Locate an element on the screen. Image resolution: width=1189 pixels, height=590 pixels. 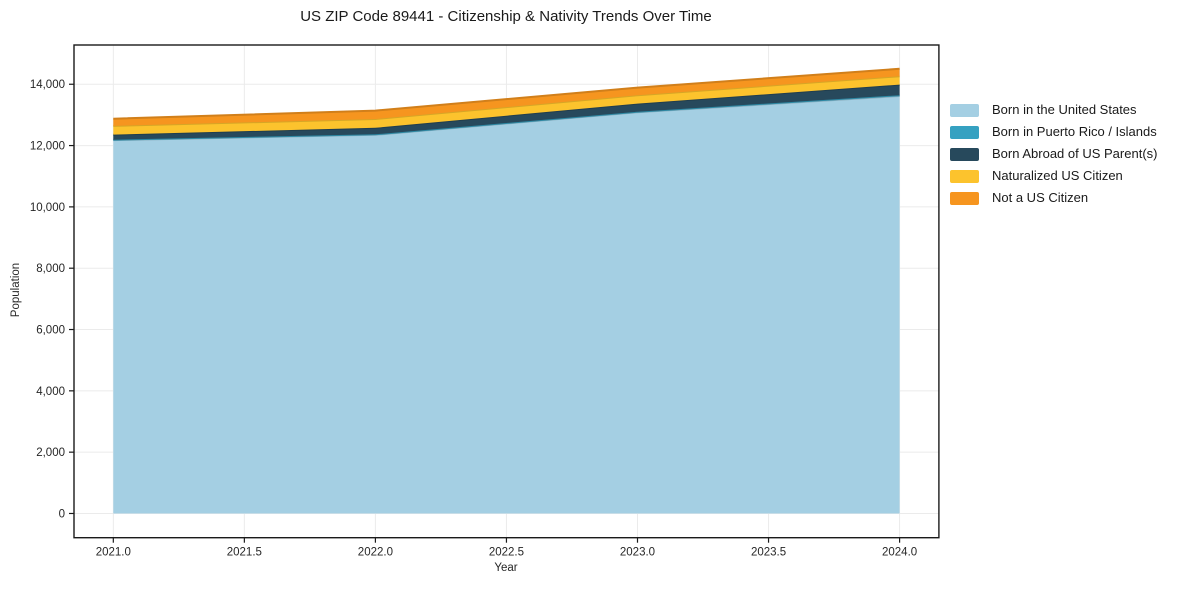
x-tick-label: 2021.5 is located at coordinates (244, 553).